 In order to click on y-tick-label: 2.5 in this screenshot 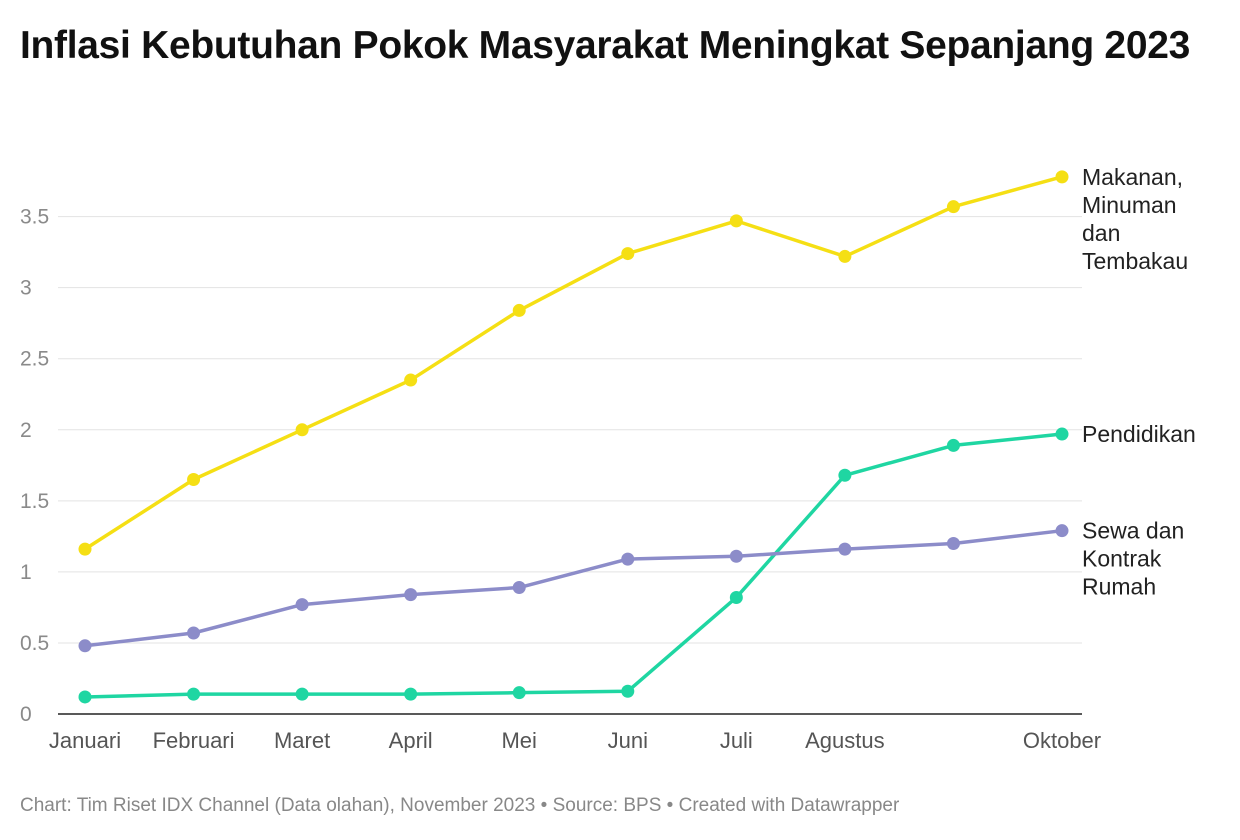, I will do `click(34, 359)`.